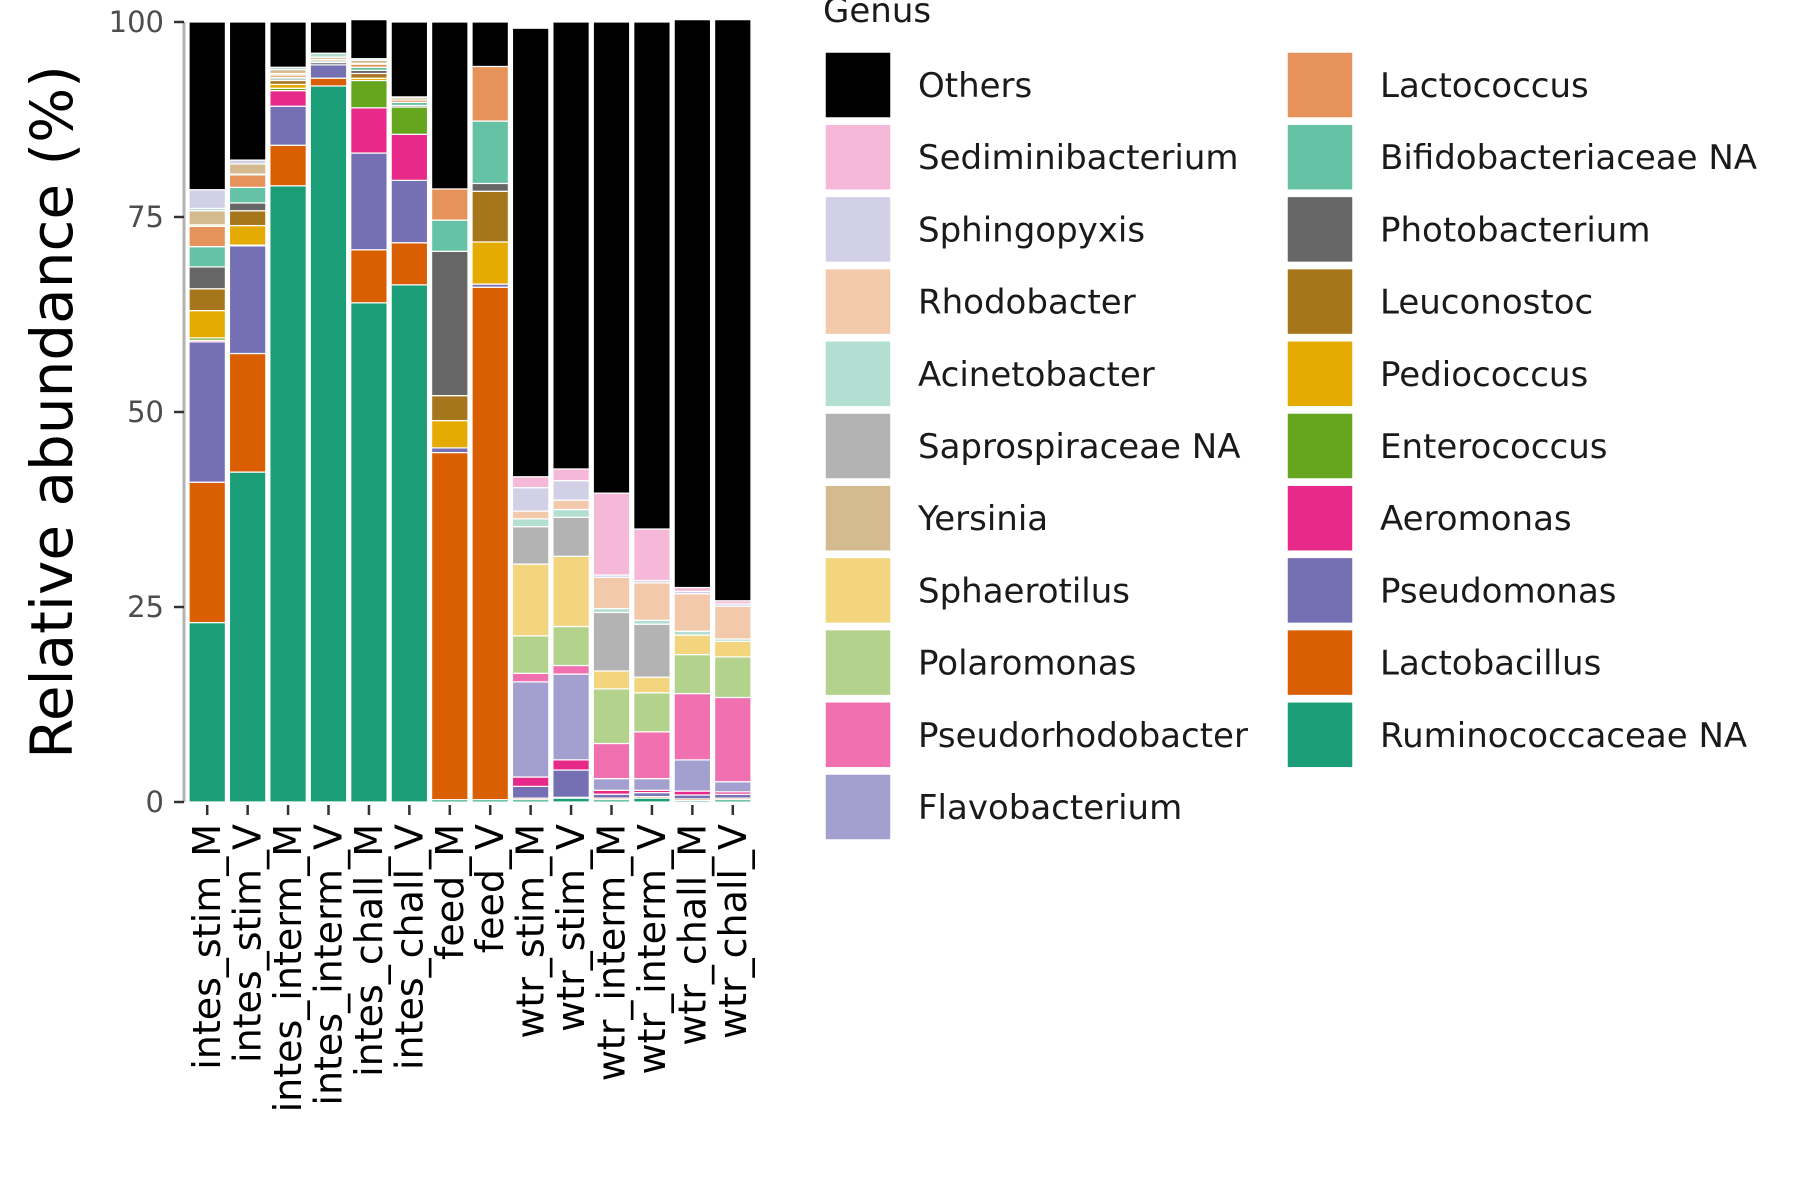  I want to click on legend-label: Bifidobacteriaceae NA, so click(1568, 158).